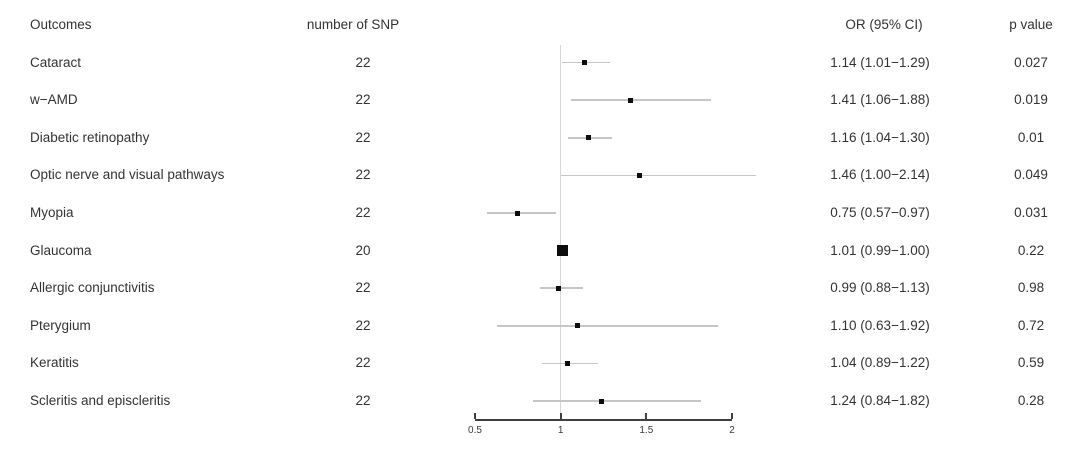 The image size is (1080, 451). Describe the element at coordinates (884, 24) in the screenshot. I see `column-header-or-ci: OR (95% CI)` at that location.